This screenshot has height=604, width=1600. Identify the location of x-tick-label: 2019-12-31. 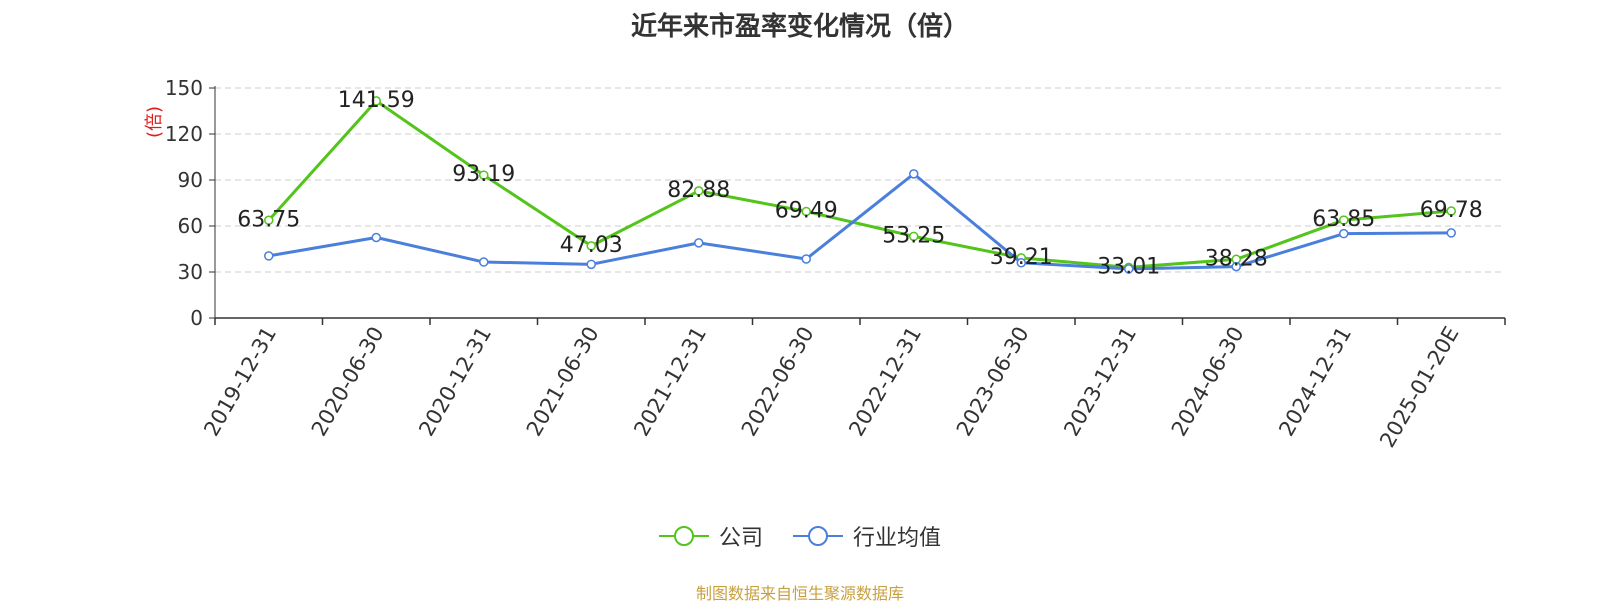
(240, 382).